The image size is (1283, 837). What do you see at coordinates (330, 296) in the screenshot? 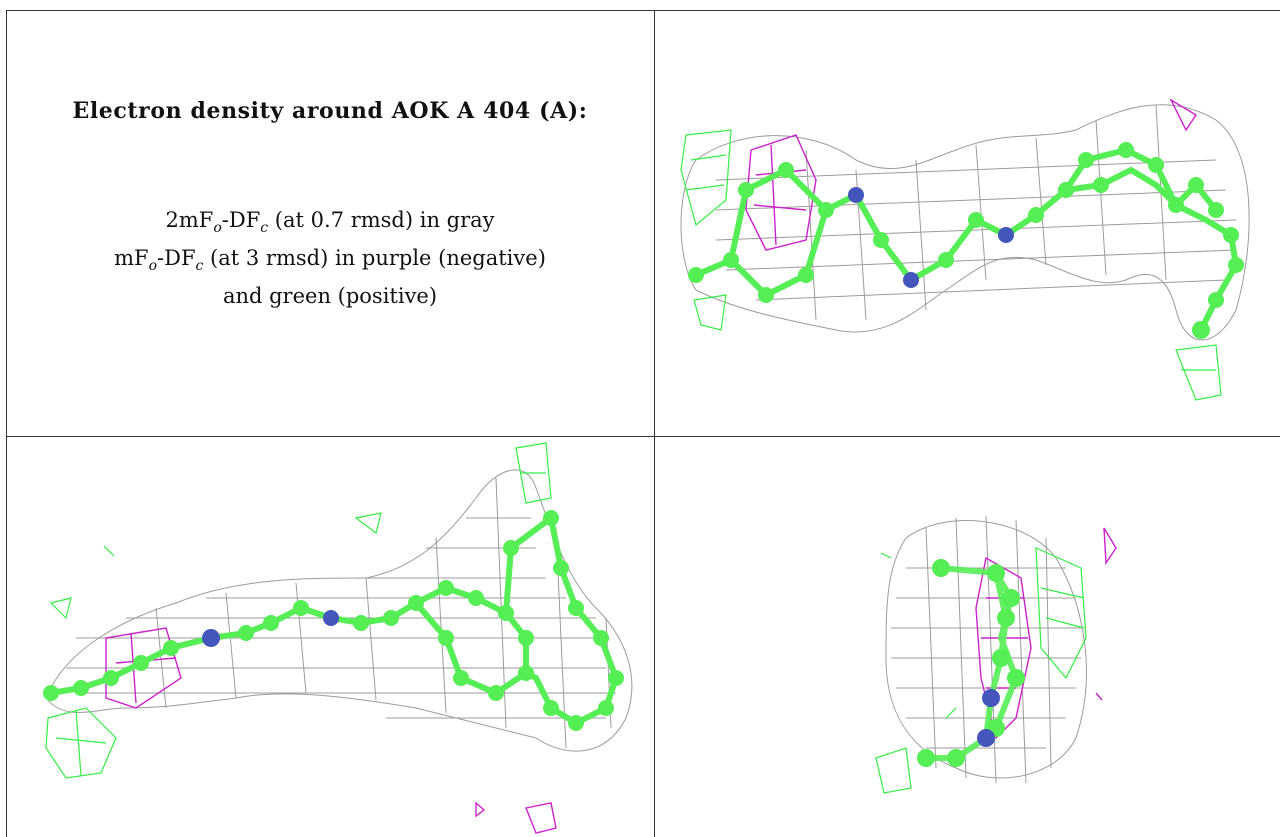
I see `legend-line-positive: and green (positive)` at bounding box center [330, 296].